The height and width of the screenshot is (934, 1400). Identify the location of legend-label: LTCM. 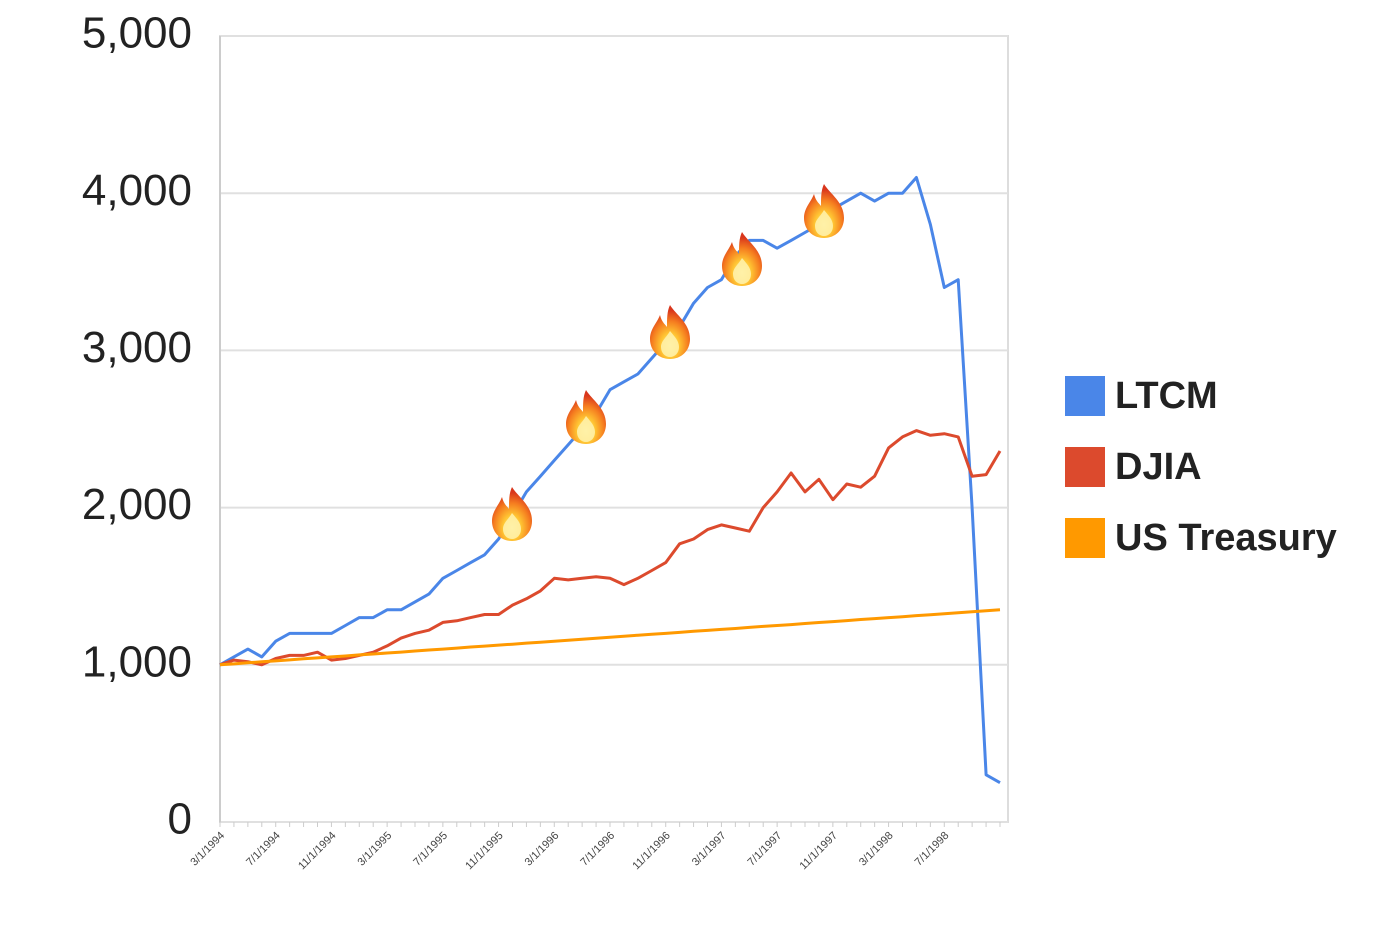
(1166, 396).